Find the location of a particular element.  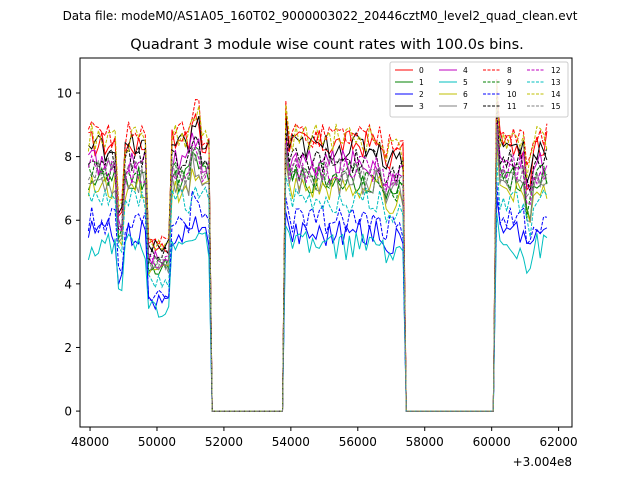

legend-label-10: 10 is located at coordinates (512, 94).